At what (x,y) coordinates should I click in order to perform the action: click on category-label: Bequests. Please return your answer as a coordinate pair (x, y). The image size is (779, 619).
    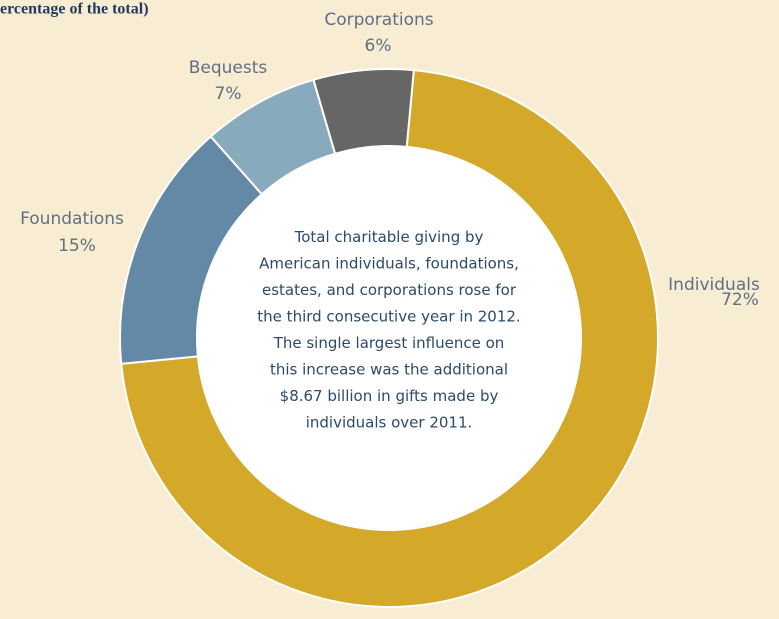
    Looking at the image, I should click on (228, 68).